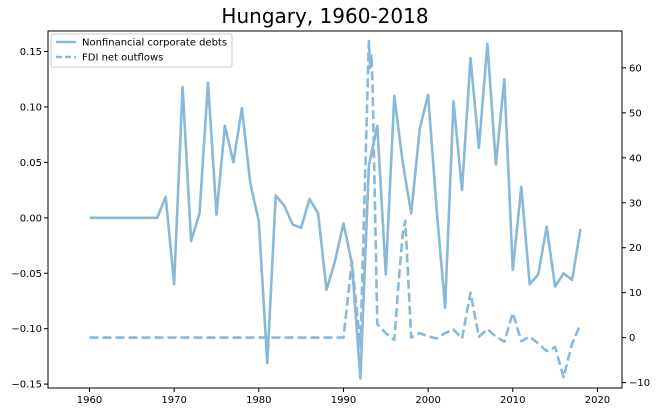 This screenshot has width=656, height=412. Describe the element at coordinates (597, 400) in the screenshot. I see `x-tick-label: 2020` at that location.